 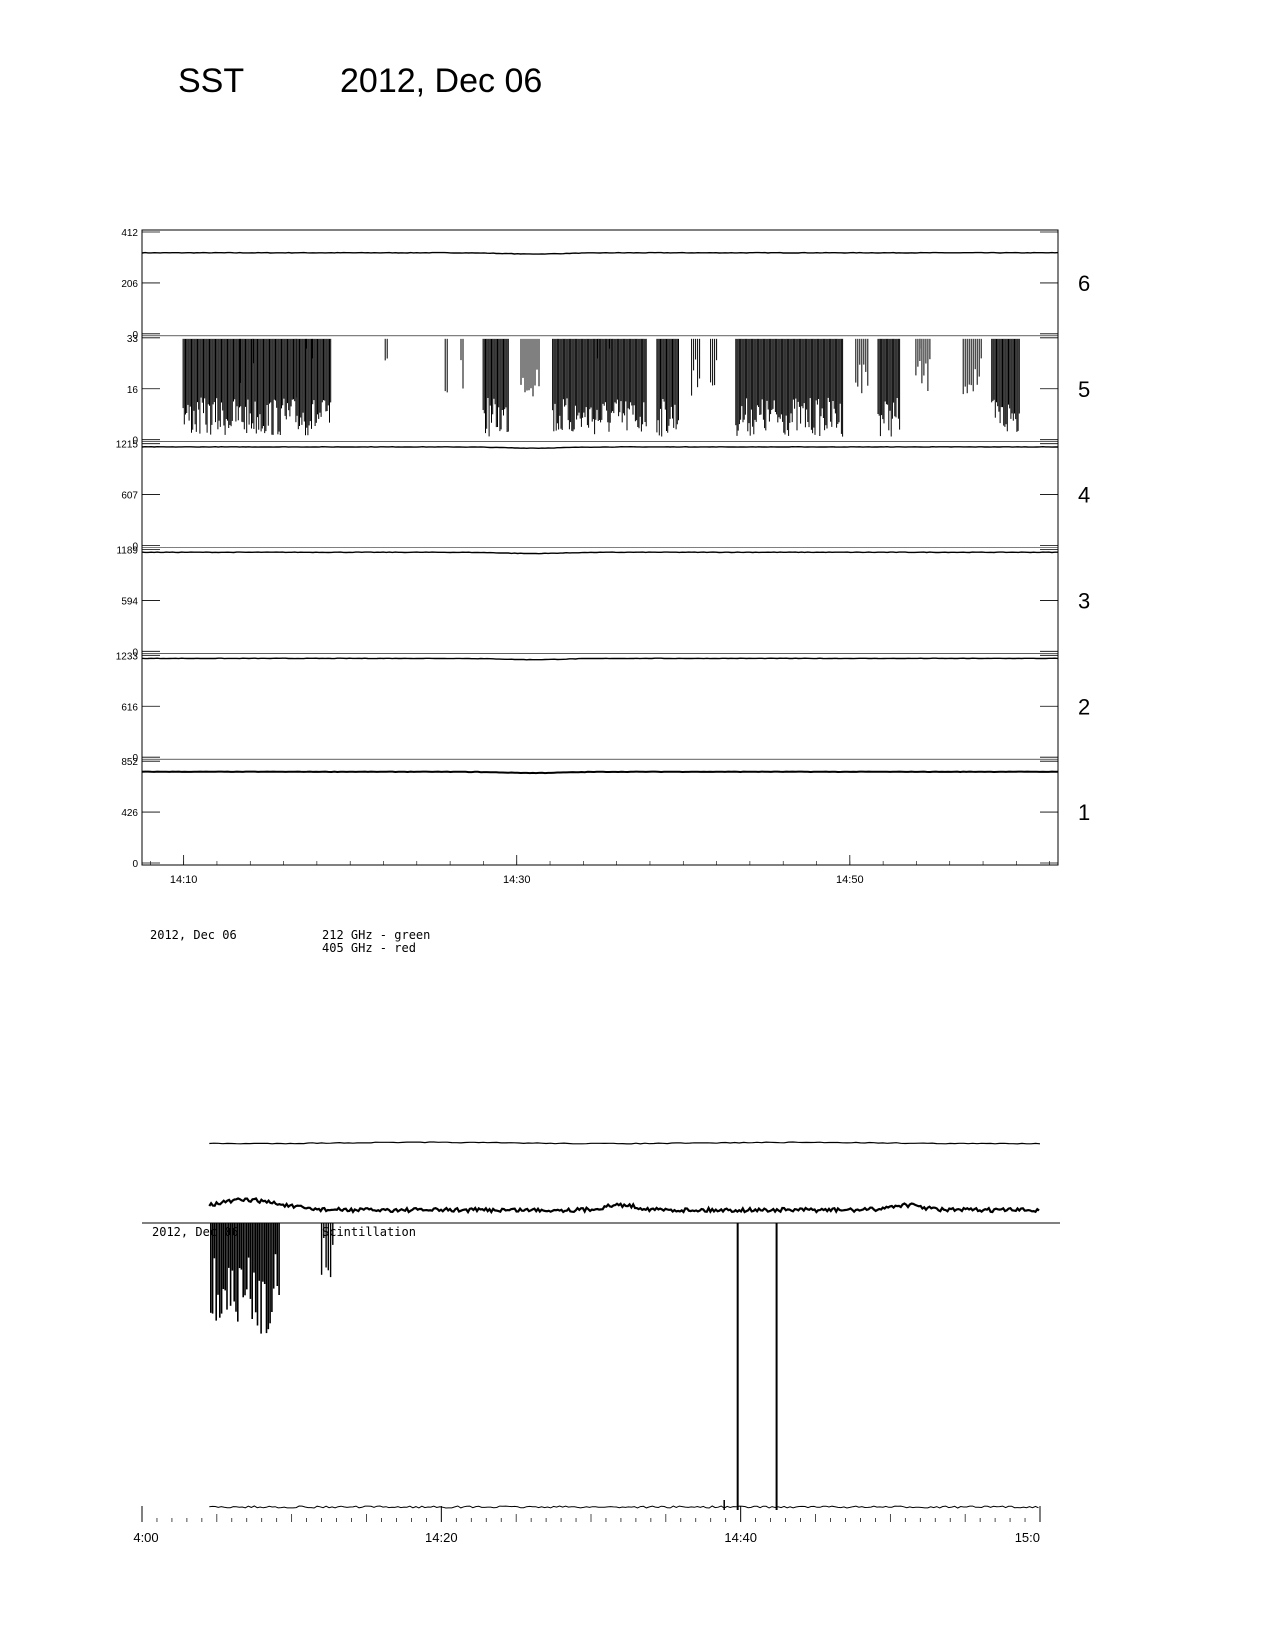 I want to click on xtick-label: 14:50, so click(x=850, y=880).